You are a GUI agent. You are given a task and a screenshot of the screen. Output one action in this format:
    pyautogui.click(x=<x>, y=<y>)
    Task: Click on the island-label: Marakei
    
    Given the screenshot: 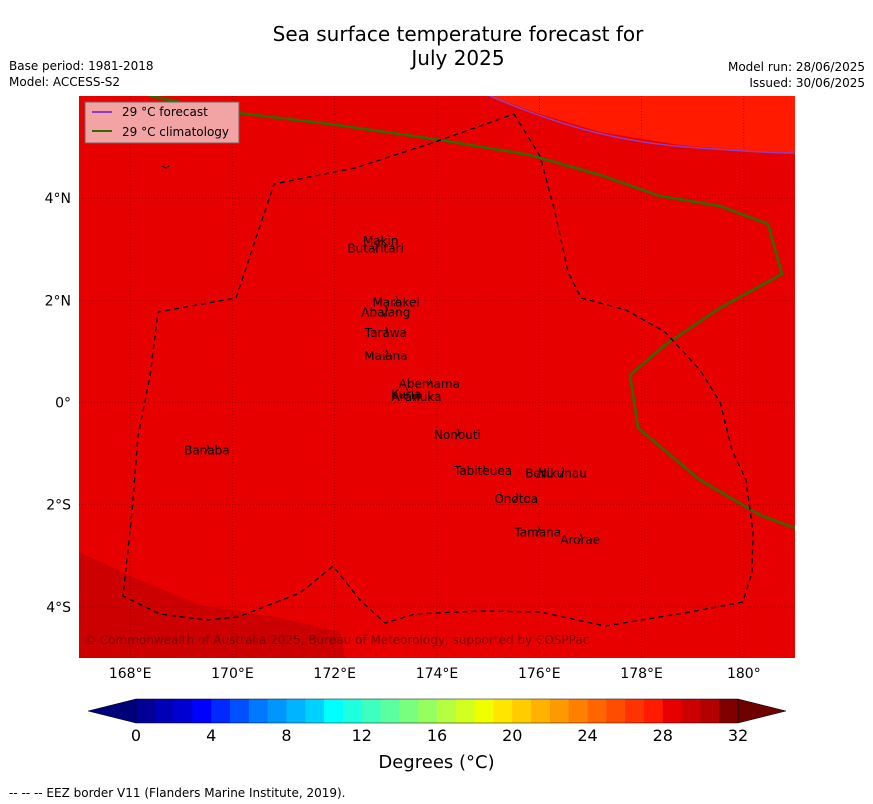 What is the action you would take?
    pyautogui.click(x=395, y=302)
    